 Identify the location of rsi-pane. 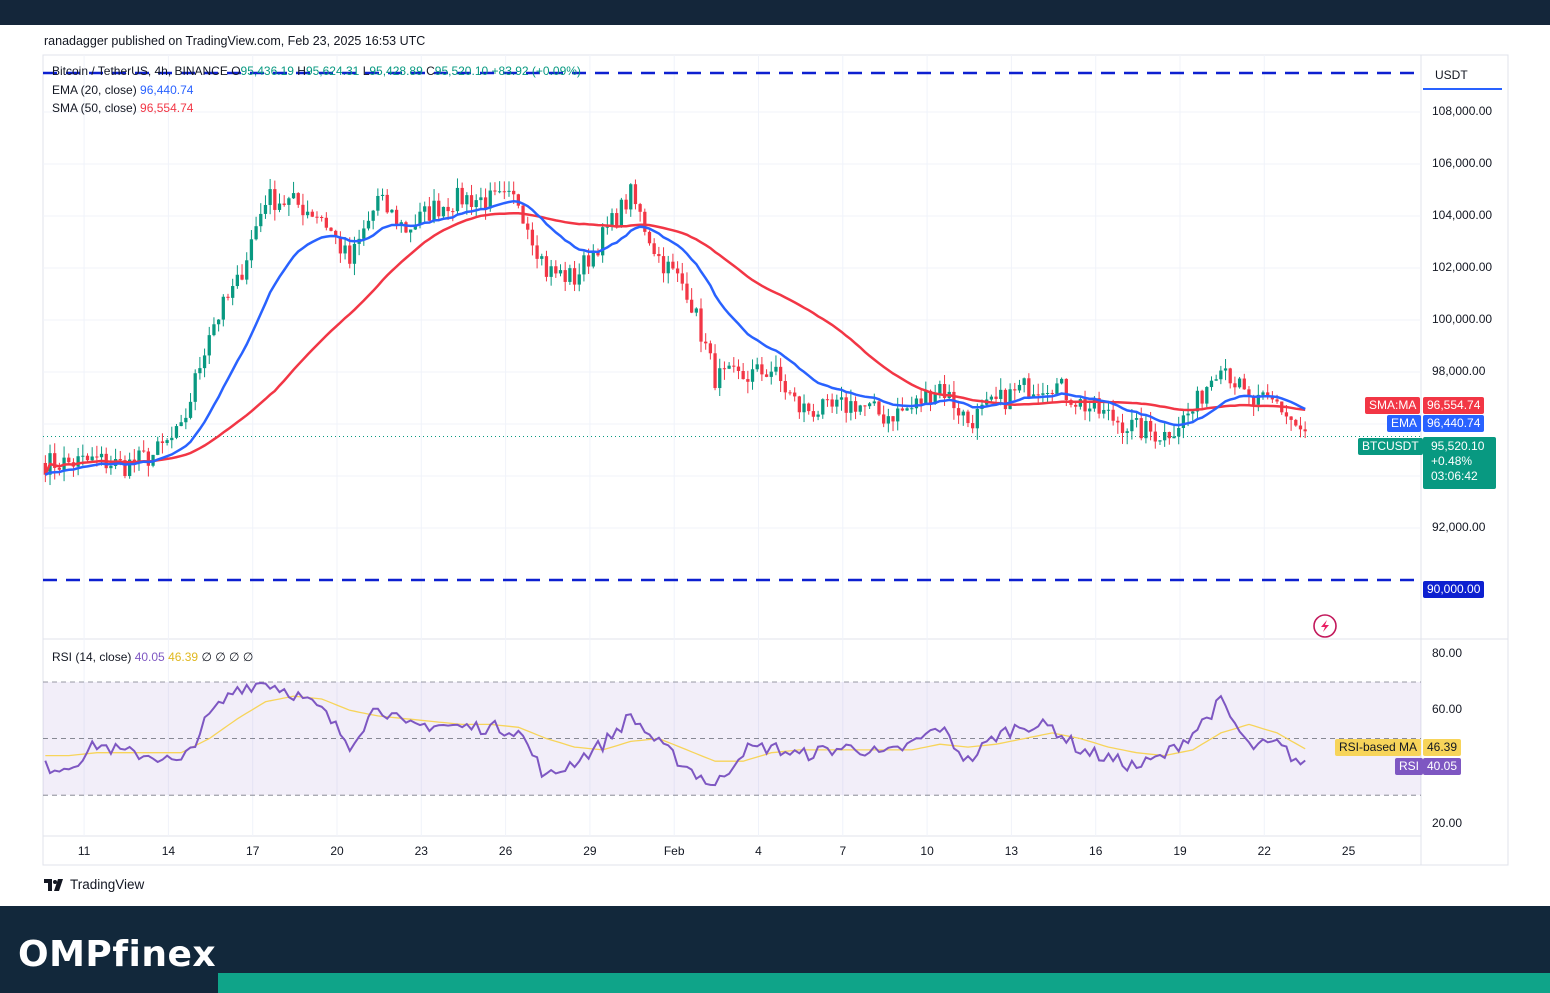
(732, 738).